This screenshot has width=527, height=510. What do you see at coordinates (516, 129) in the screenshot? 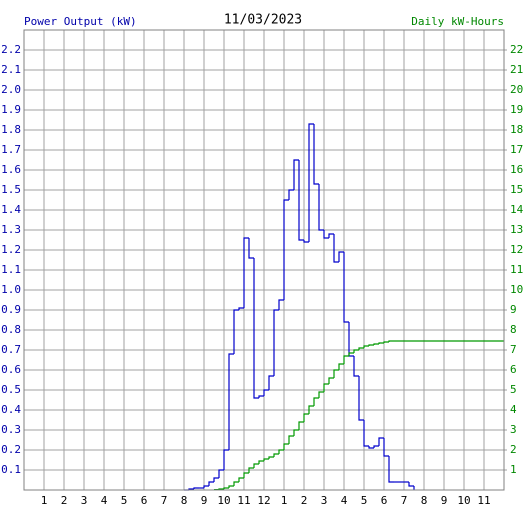
I see `y2-tick-label: 18` at bounding box center [516, 129].